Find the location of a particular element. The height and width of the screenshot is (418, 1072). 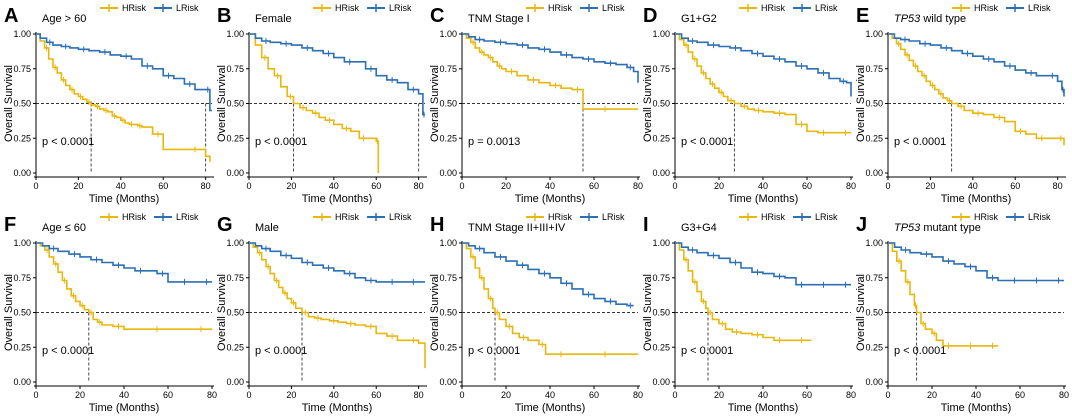

panel-title: G3+G4 is located at coordinates (699, 228).